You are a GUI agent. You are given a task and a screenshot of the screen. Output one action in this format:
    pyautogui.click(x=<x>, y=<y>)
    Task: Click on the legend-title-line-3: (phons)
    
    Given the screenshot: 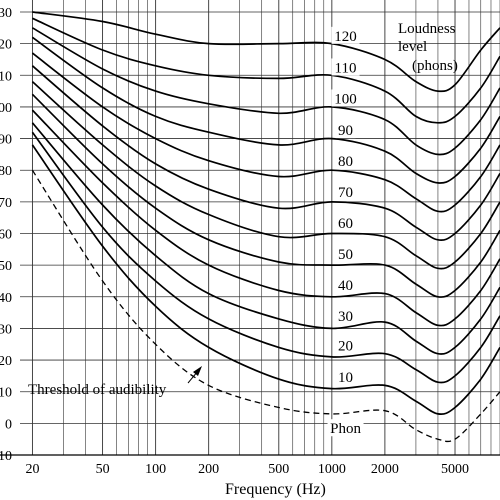 What is the action you would take?
    pyautogui.click(x=435, y=66)
    